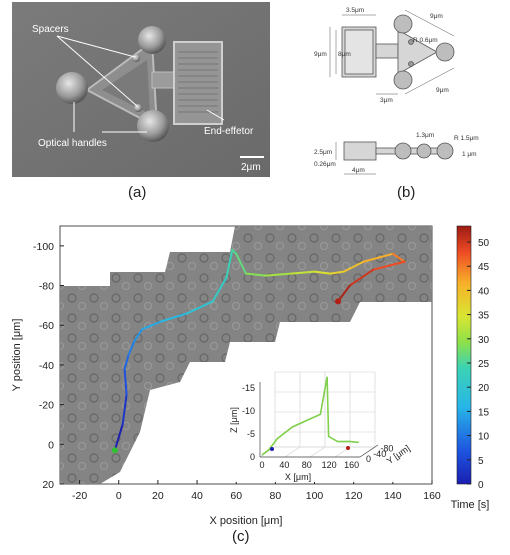 The width and height of the screenshot is (510, 555). I want to click on dim-label: R 0.6μm, so click(425, 40).